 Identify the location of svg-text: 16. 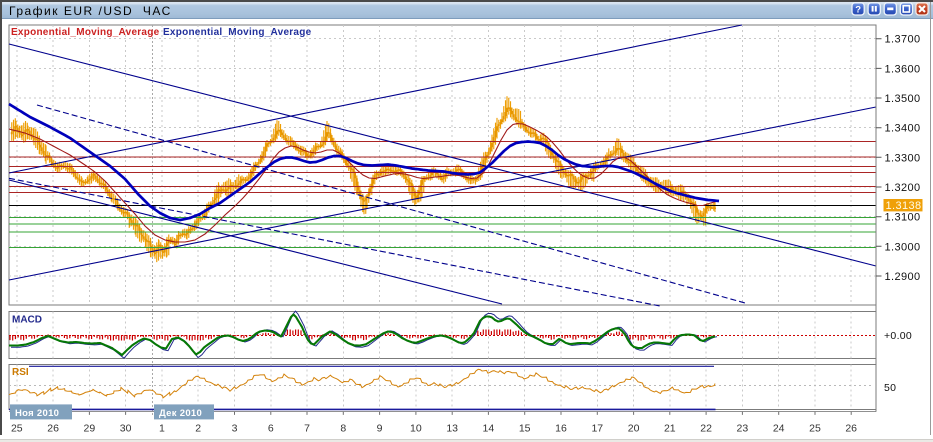
(561, 429).